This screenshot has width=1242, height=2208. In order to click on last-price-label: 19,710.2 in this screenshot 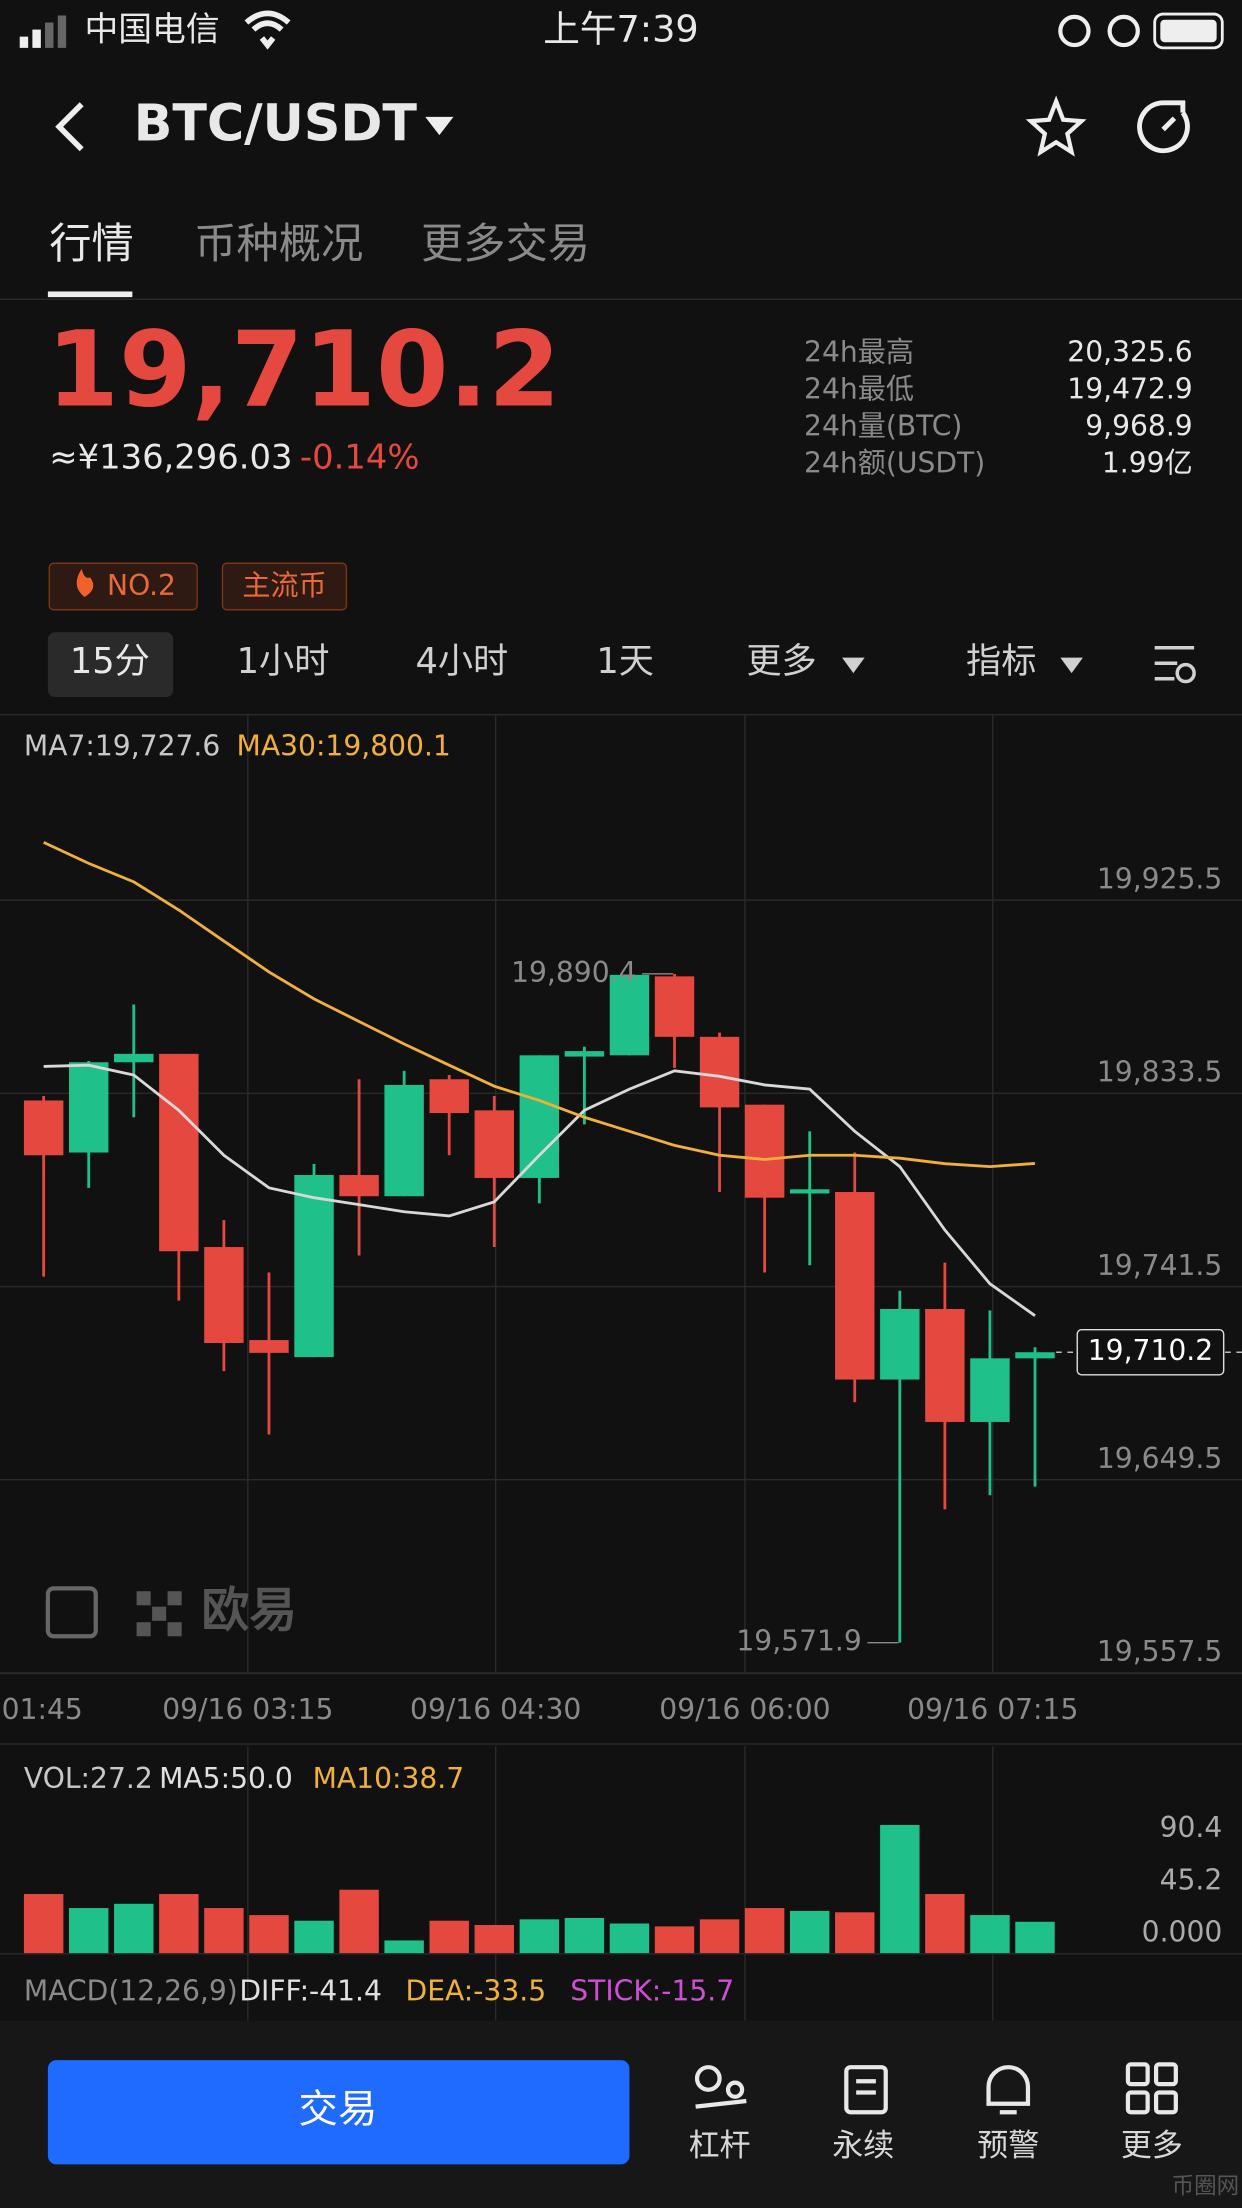, I will do `click(1150, 1350)`.